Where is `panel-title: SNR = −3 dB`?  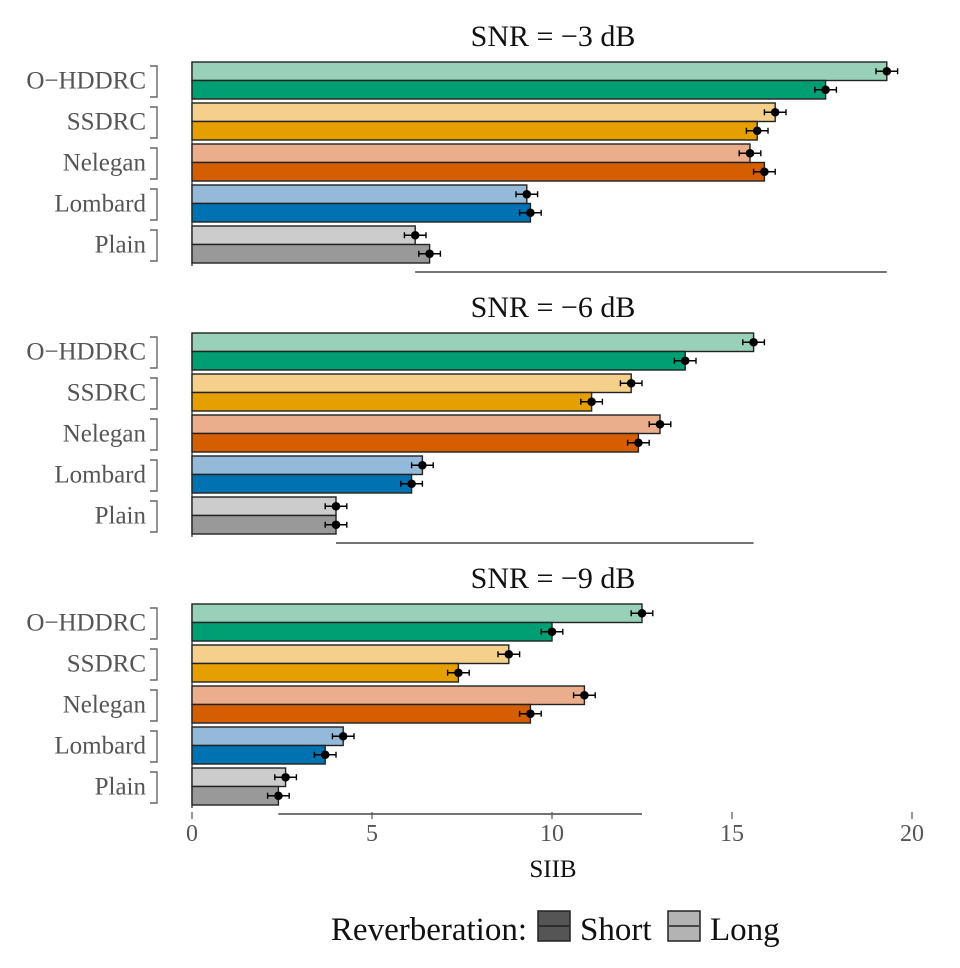 panel-title: SNR = −3 dB is located at coordinates (553, 36).